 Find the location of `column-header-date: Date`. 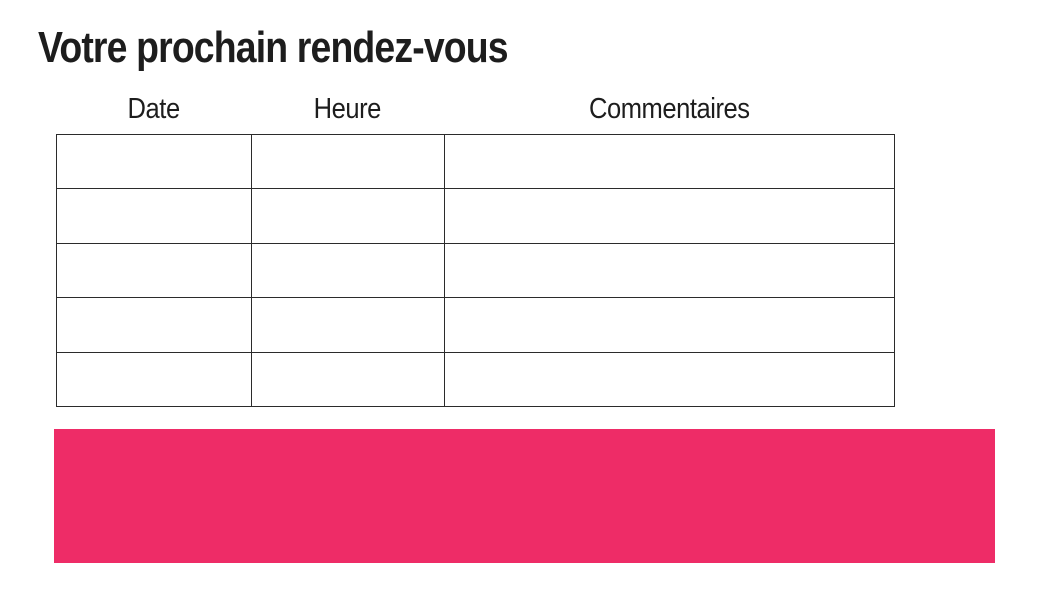

column-header-date: Date is located at coordinates (153, 109).